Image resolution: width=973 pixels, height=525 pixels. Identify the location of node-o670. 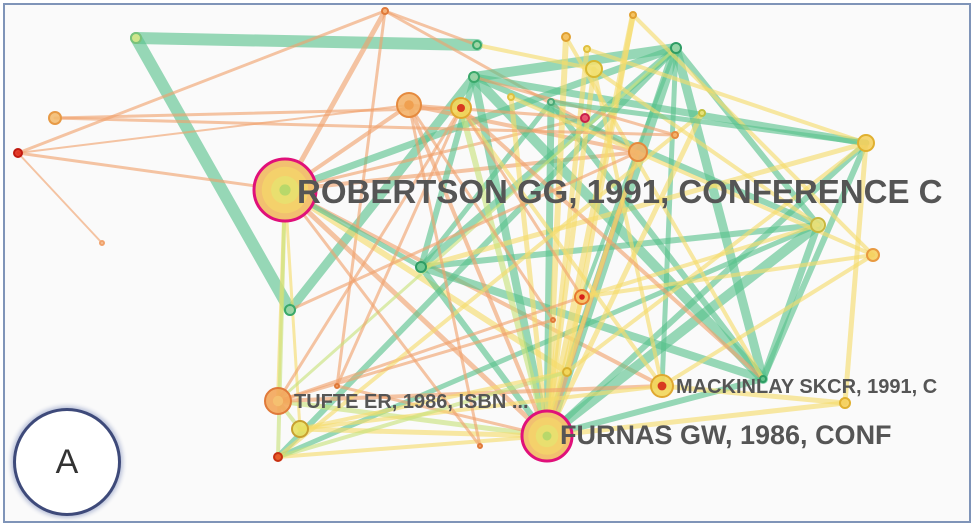
(675, 135).